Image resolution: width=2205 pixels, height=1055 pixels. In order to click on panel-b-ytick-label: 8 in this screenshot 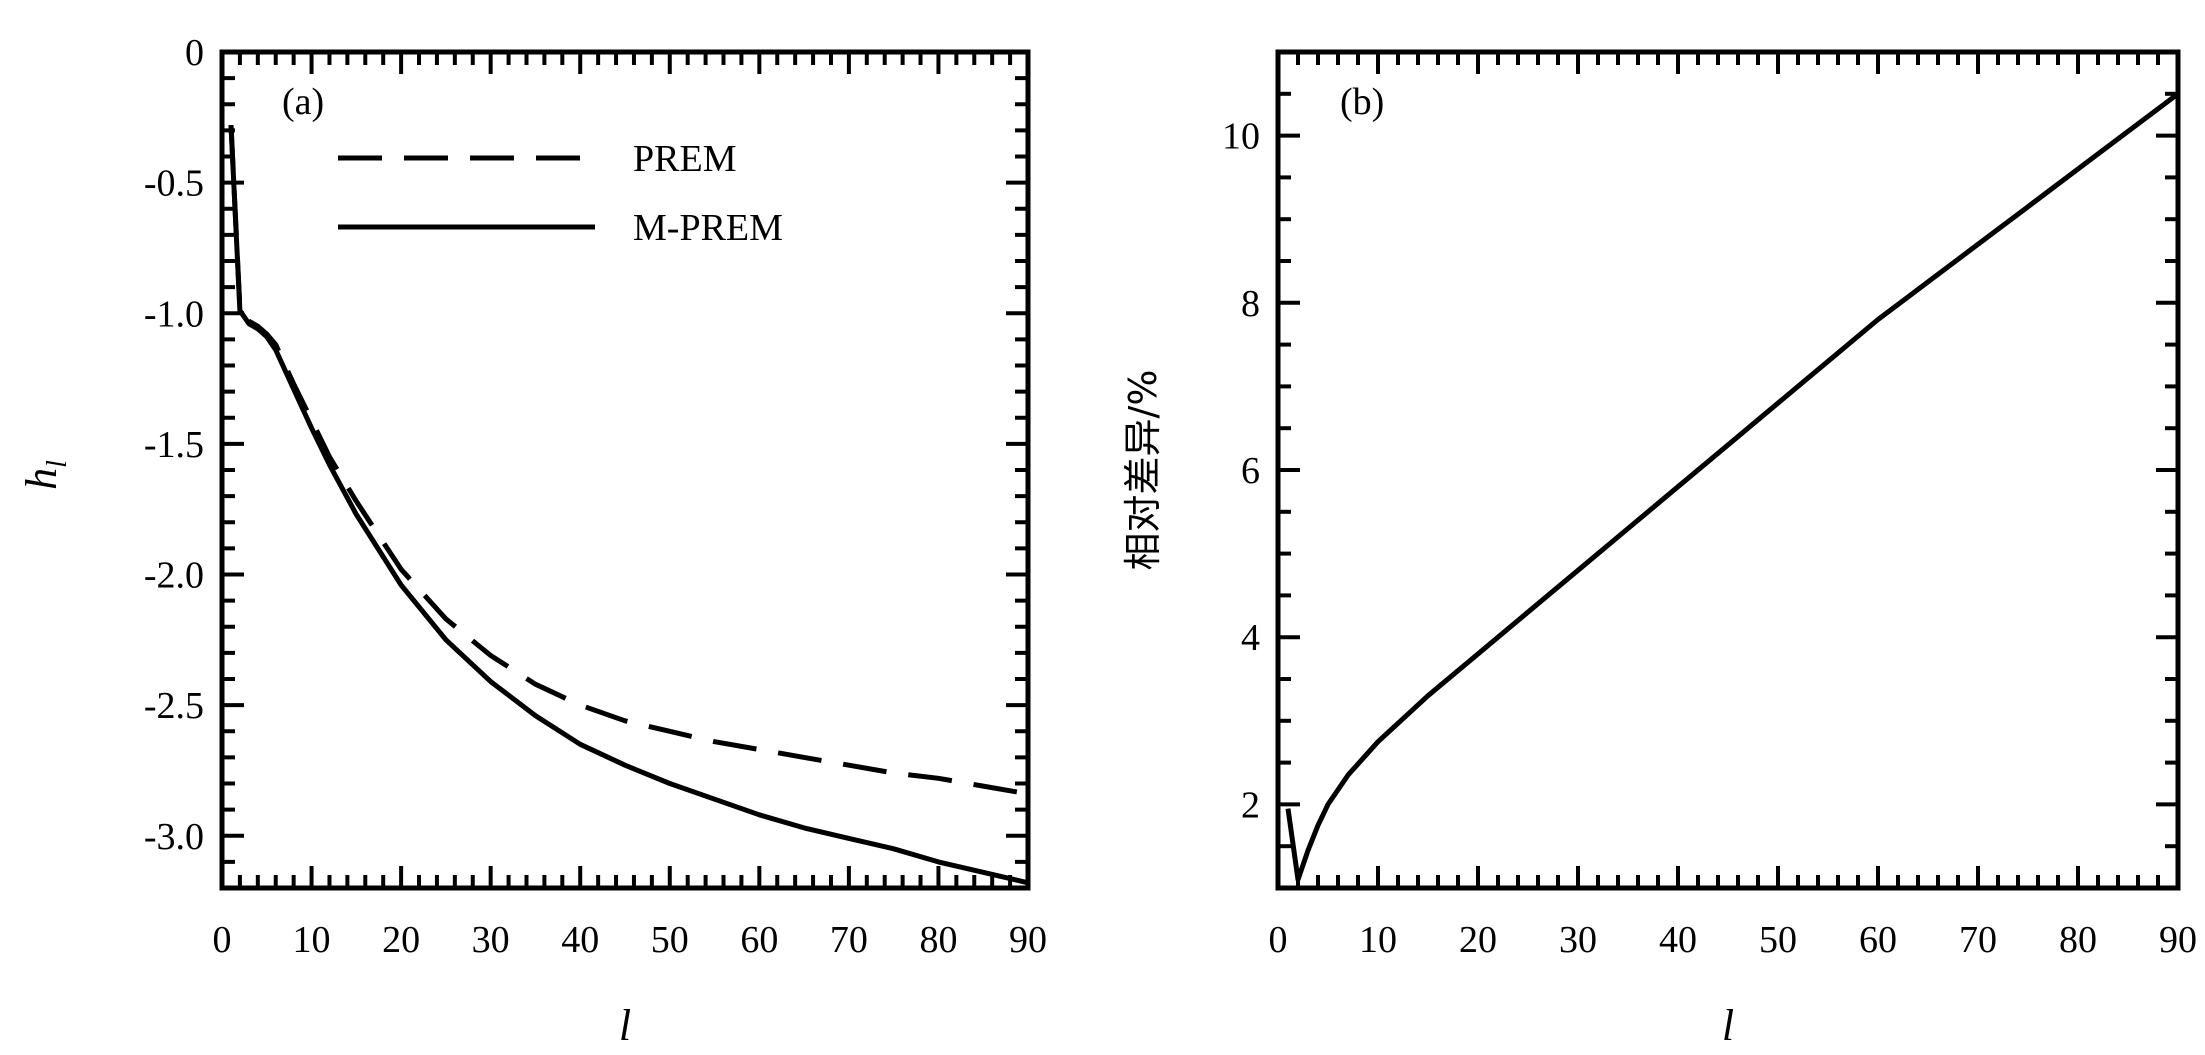, I will do `click(1250, 304)`.